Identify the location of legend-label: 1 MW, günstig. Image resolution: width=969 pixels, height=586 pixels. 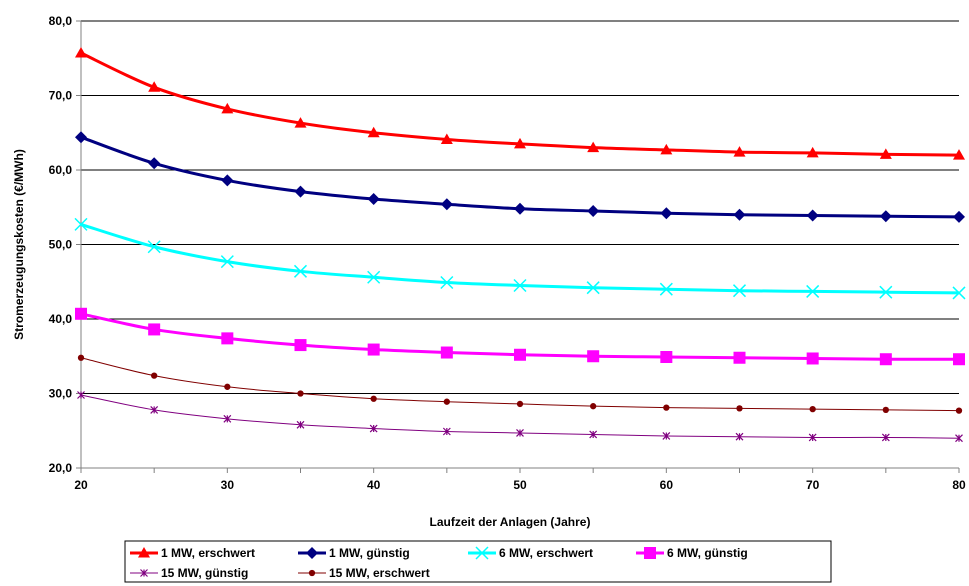
(369, 553).